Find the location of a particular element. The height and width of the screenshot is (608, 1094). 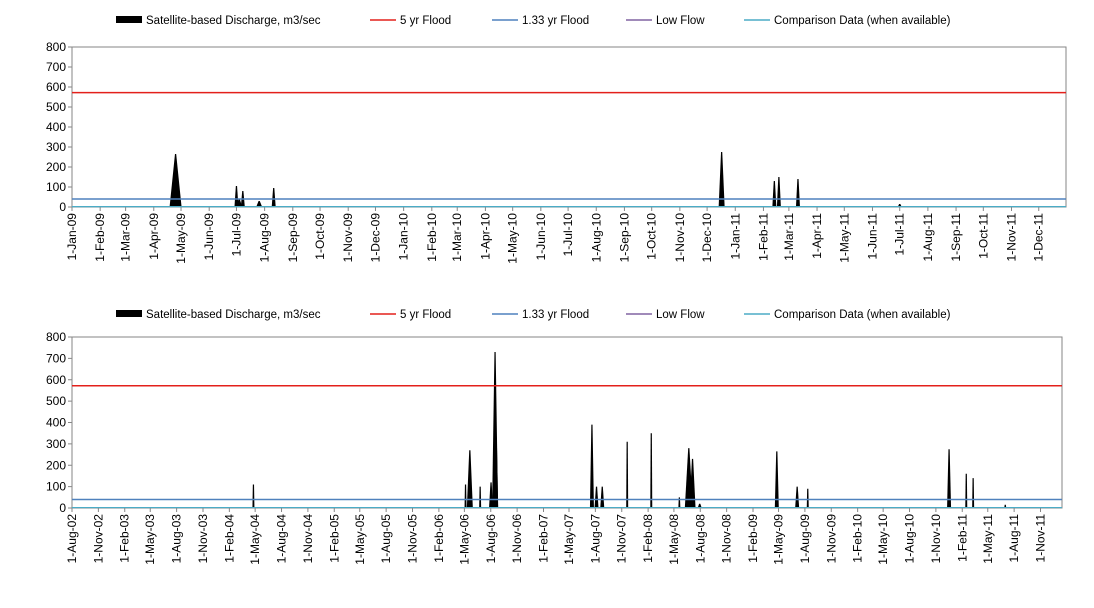

x-tick-label: 1-Feb-05 is located at coordinates (334, 538).